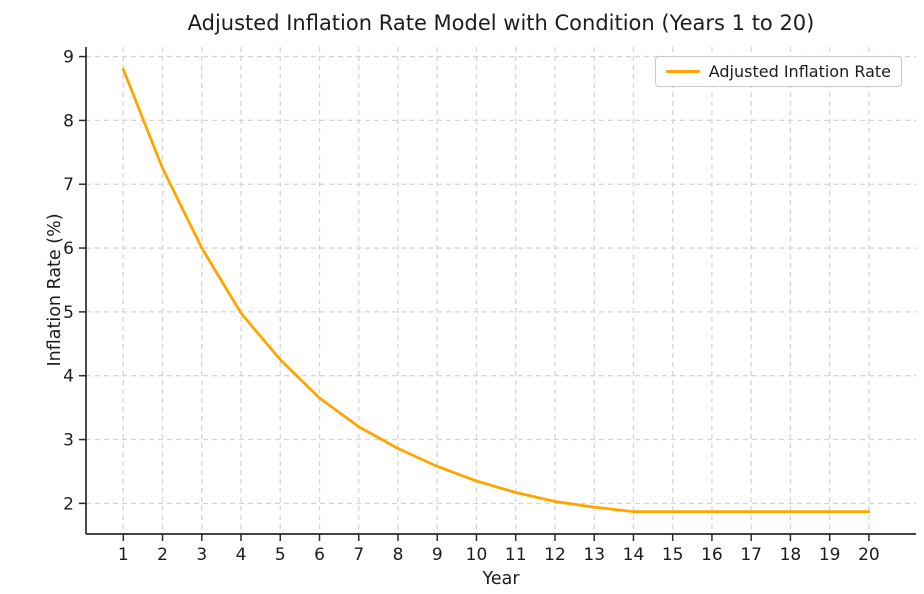 This screenshot has width=924, height=594. What do you see at coordinates (673, 555) in the screenshot?
I see `x-tick-label: 15` at bounding box center [673, 555].